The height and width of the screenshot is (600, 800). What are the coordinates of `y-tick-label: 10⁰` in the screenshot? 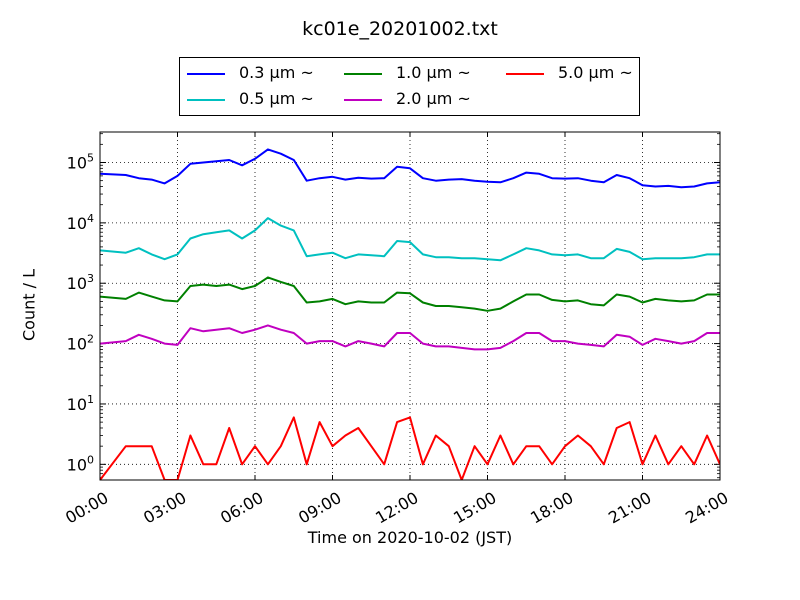 It's located at (80, 463).